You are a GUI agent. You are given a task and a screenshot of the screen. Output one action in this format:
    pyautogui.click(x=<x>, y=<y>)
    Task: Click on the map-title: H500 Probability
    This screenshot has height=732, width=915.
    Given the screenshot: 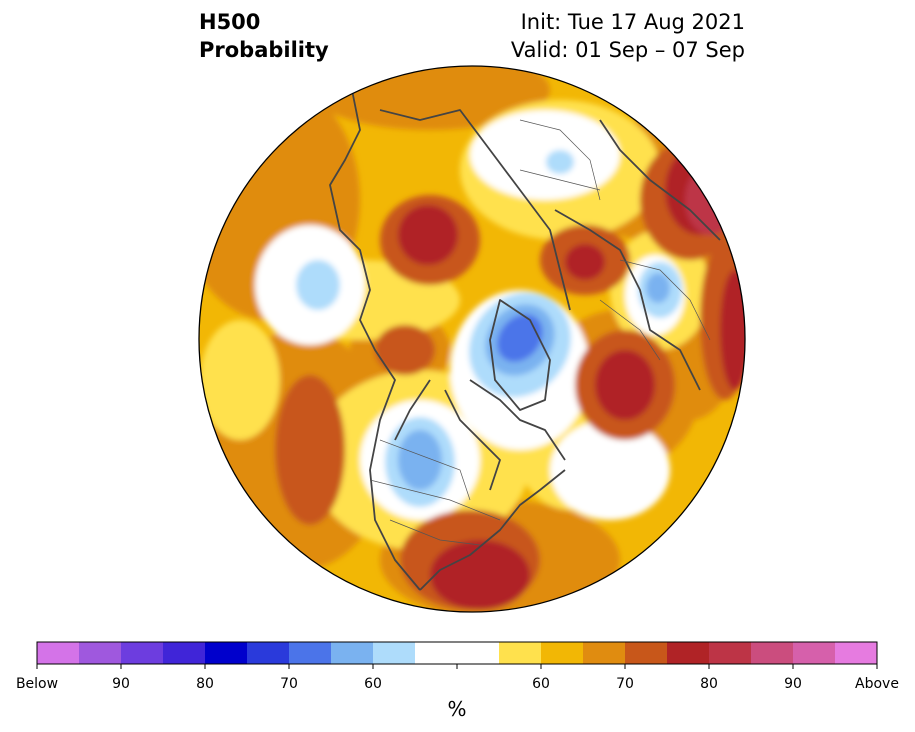 What is the action you would take?
    pyautogui.click(x=264, y=36)
    